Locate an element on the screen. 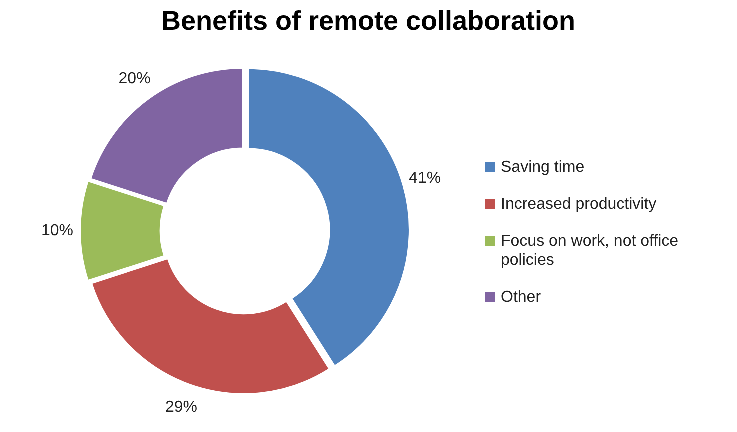 The width and height of the screenshot is (737, 432). legend-label: Focus on work, not office policies is located at coordinates (590, 251).